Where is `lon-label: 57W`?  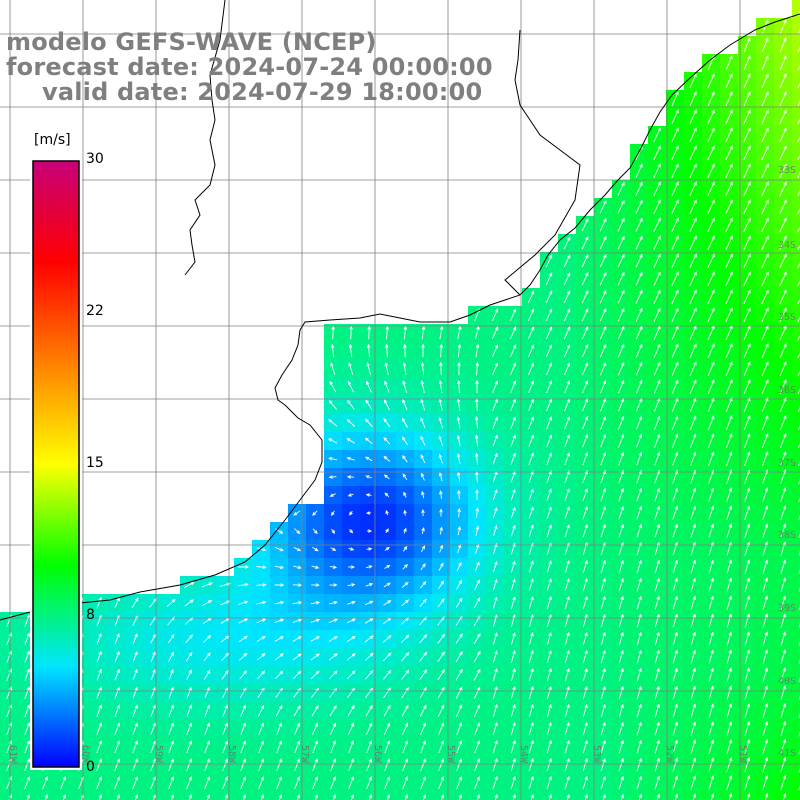 lon-label: 57W is located at coordinates (304, 754).